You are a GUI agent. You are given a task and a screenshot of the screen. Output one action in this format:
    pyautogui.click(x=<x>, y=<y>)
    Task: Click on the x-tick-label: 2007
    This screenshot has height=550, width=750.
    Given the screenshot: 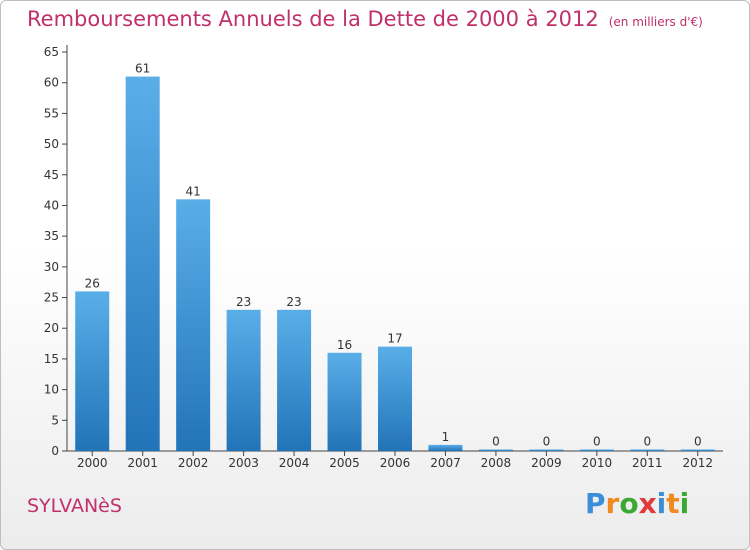 What is the action you would take?
    pyautogui.click(x=445, y=463)
    